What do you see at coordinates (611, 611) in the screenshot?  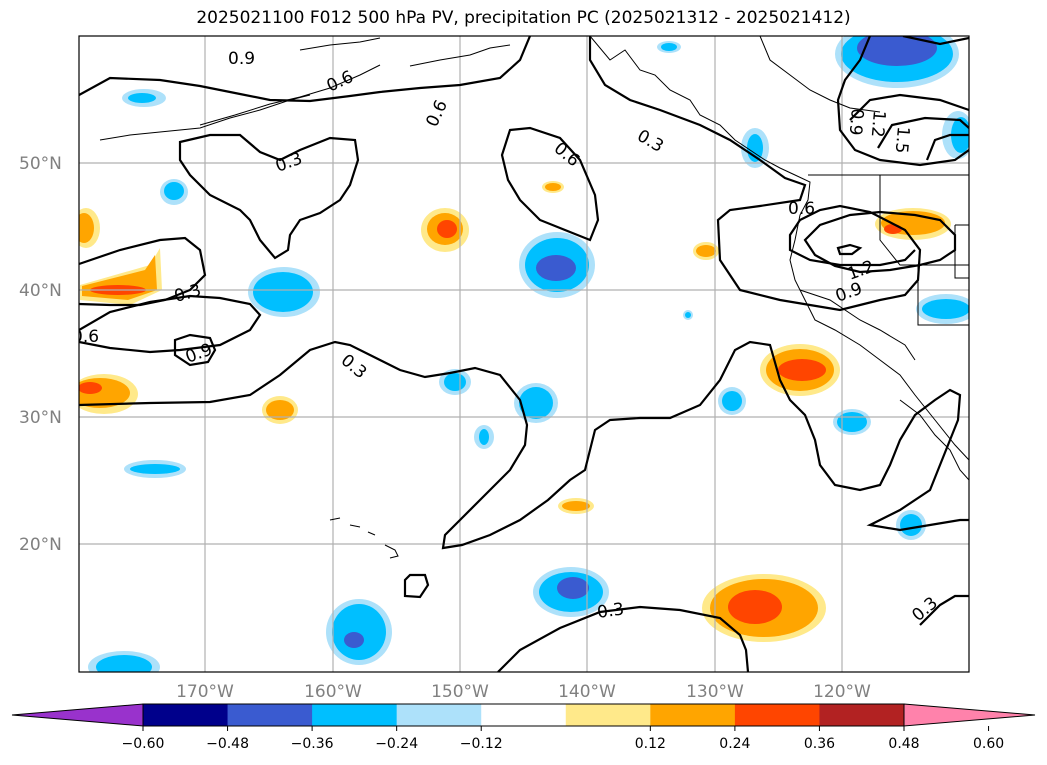 I see `contour-label: 0.3` at bounding box center [611, 611].